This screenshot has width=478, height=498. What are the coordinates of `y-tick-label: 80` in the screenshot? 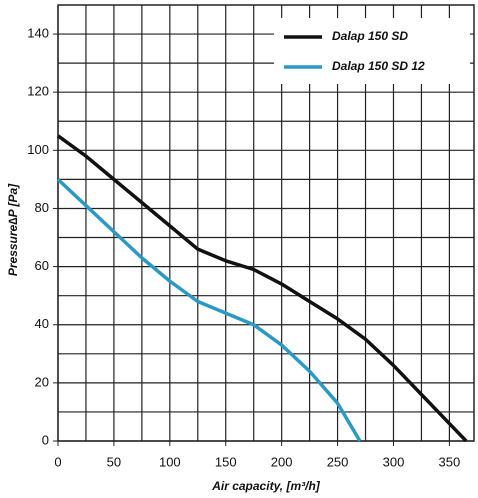 It's located at (42, 207).